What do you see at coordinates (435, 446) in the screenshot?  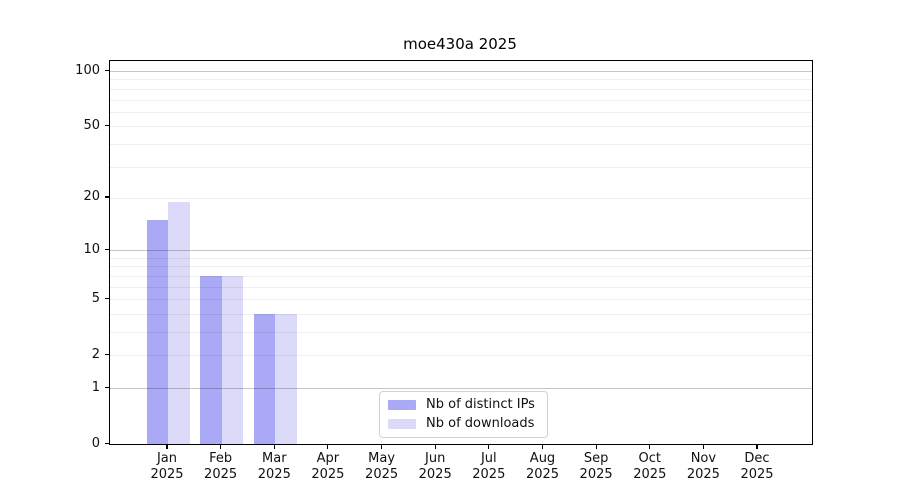 I see `x-tick-mark-jun` at bounding box center [435, 446].